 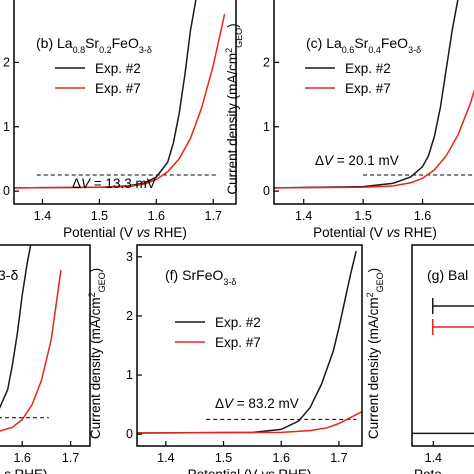 I want to click on legend-label-b: Exp. #7, so click(x=118, y=88).